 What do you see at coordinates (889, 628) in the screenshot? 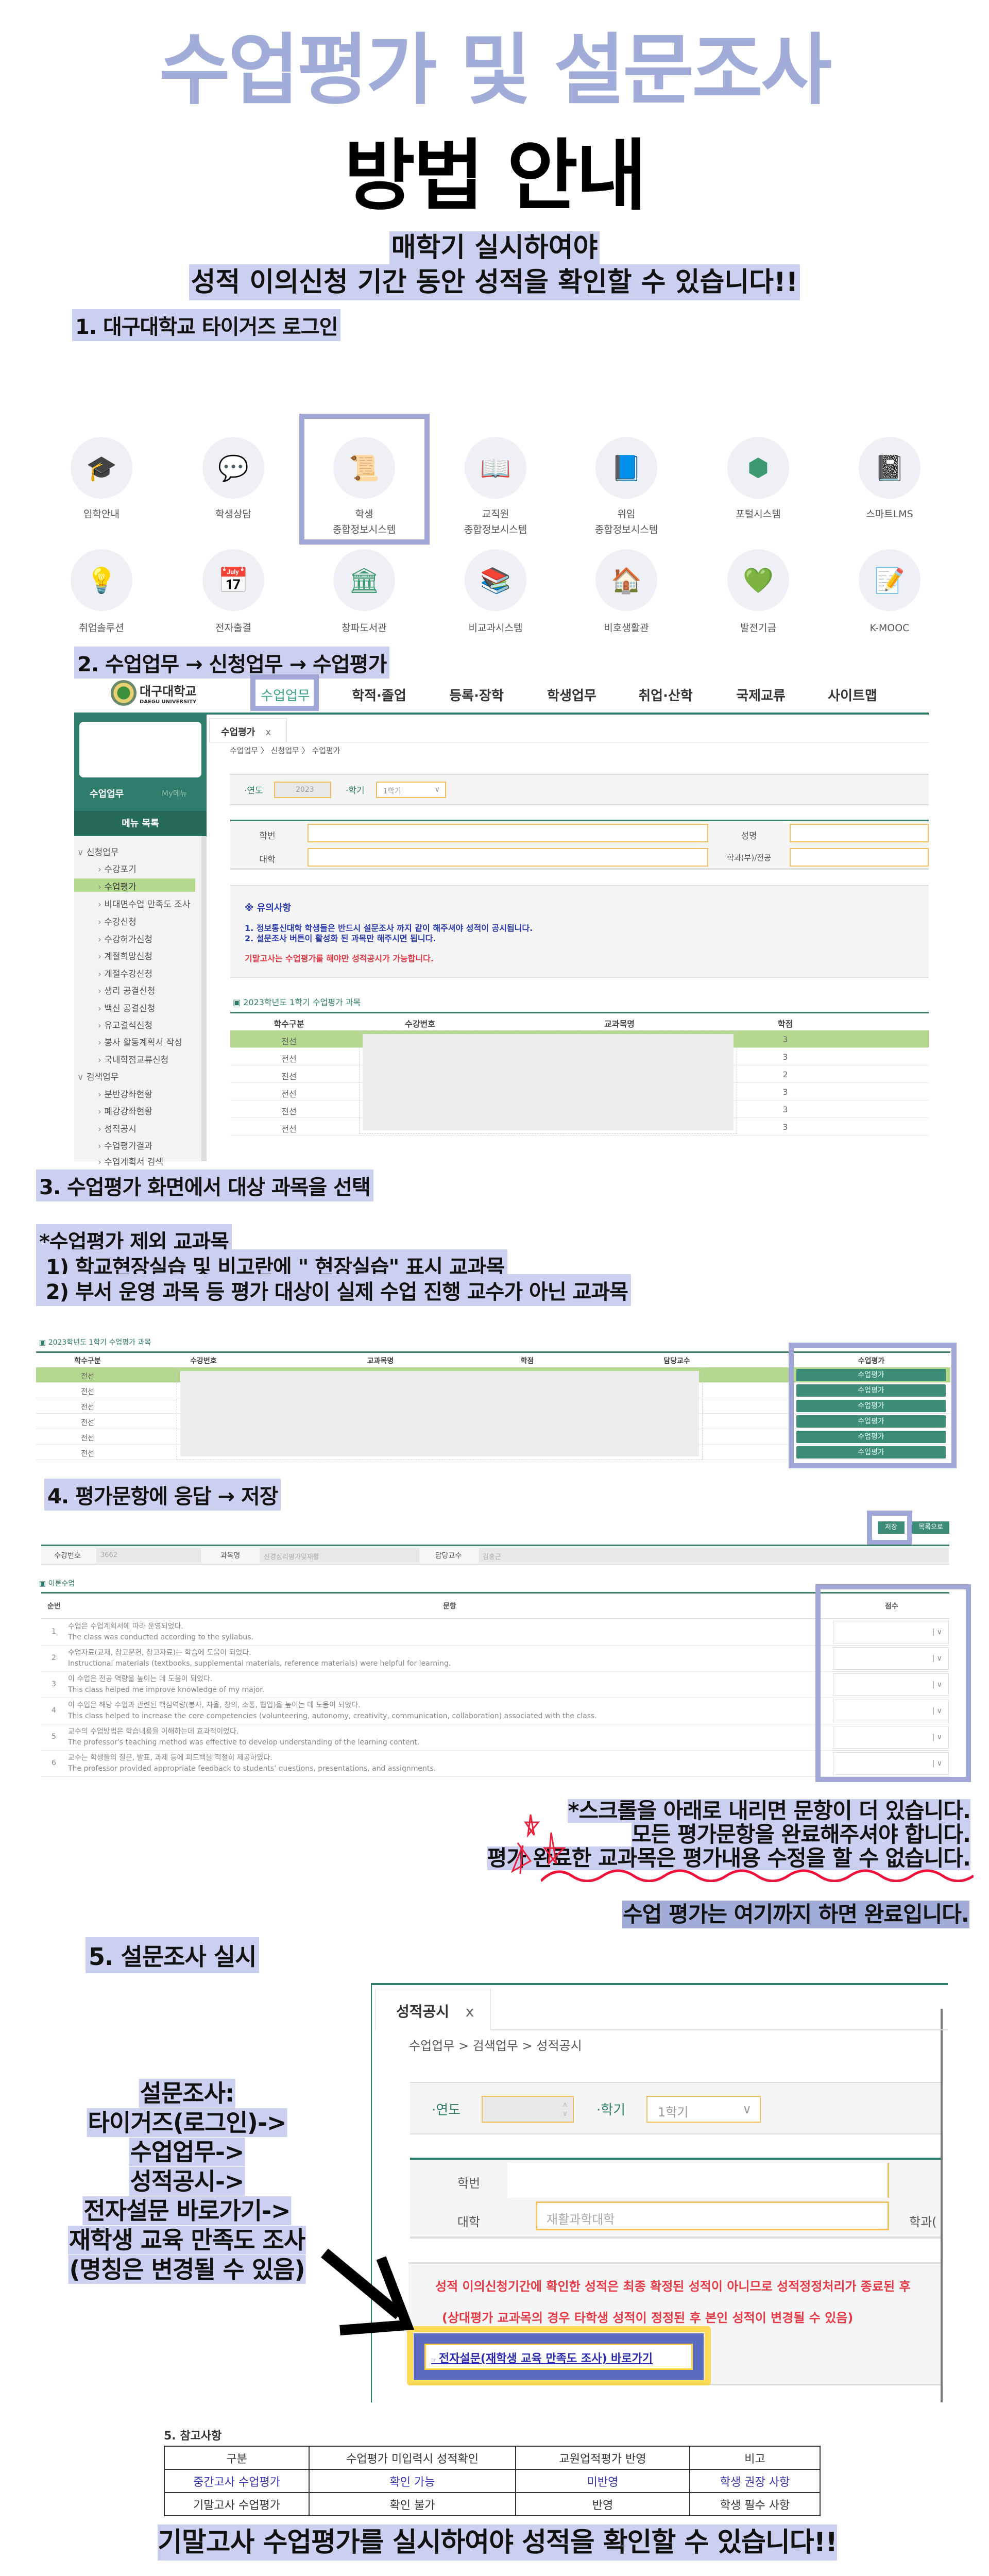
I see `portal-link-label: K-MOOC` at bounding box center [889, 628].